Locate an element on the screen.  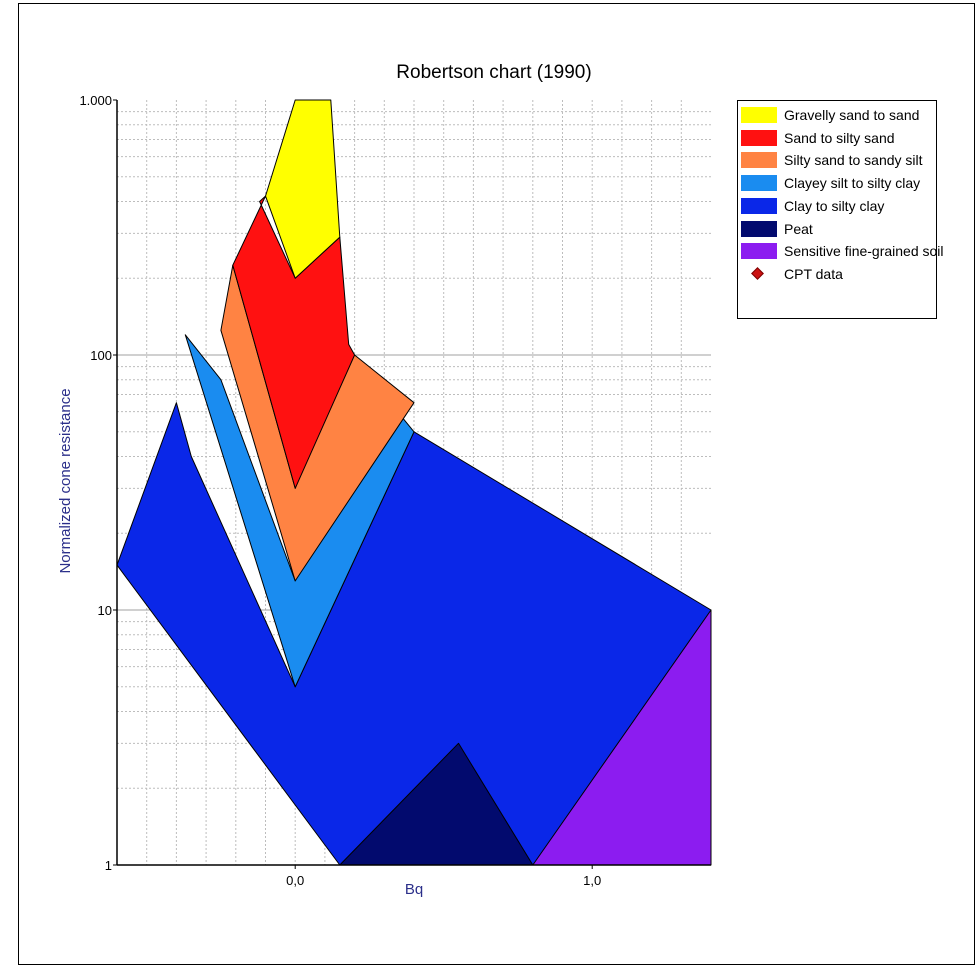
y-tick-label: 1 is located at coordinates (108, 865).